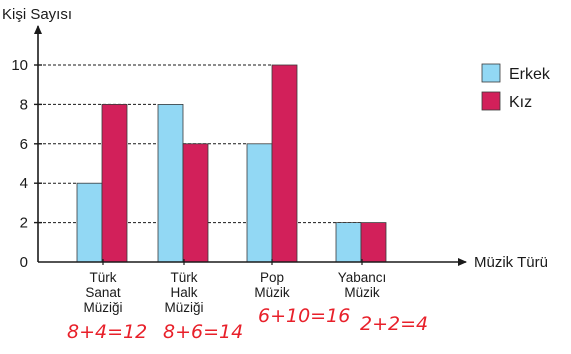  What do you see at coordinates (24, 183) in the screenshot?
I see `y-tick-label-4: 4` at bounding box center [24, 183].